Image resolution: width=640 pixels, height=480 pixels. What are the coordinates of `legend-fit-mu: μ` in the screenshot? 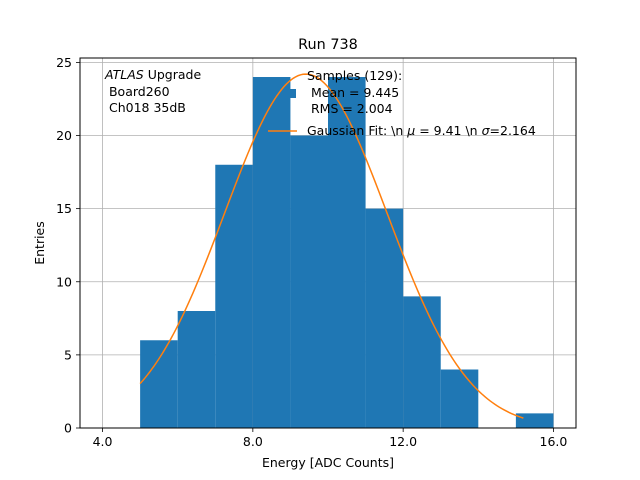 It's located at (410, 130).